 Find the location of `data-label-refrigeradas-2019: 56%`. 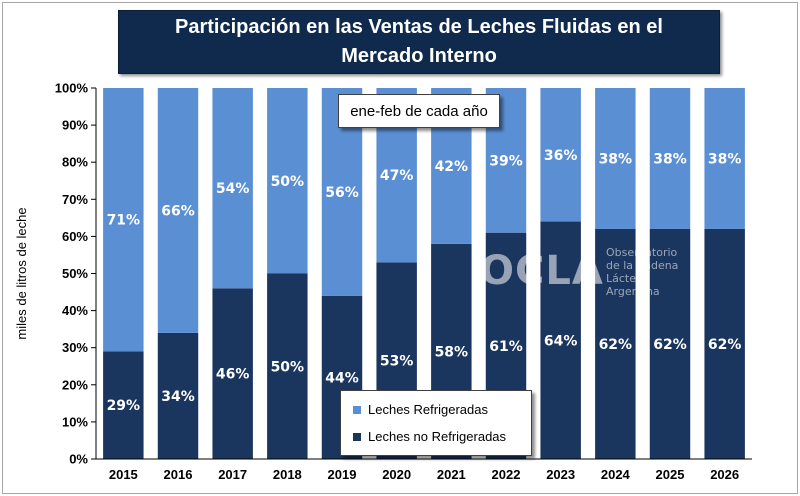

data-label-refrigeradas-2019: 56% is located at coordinates (342, 193).